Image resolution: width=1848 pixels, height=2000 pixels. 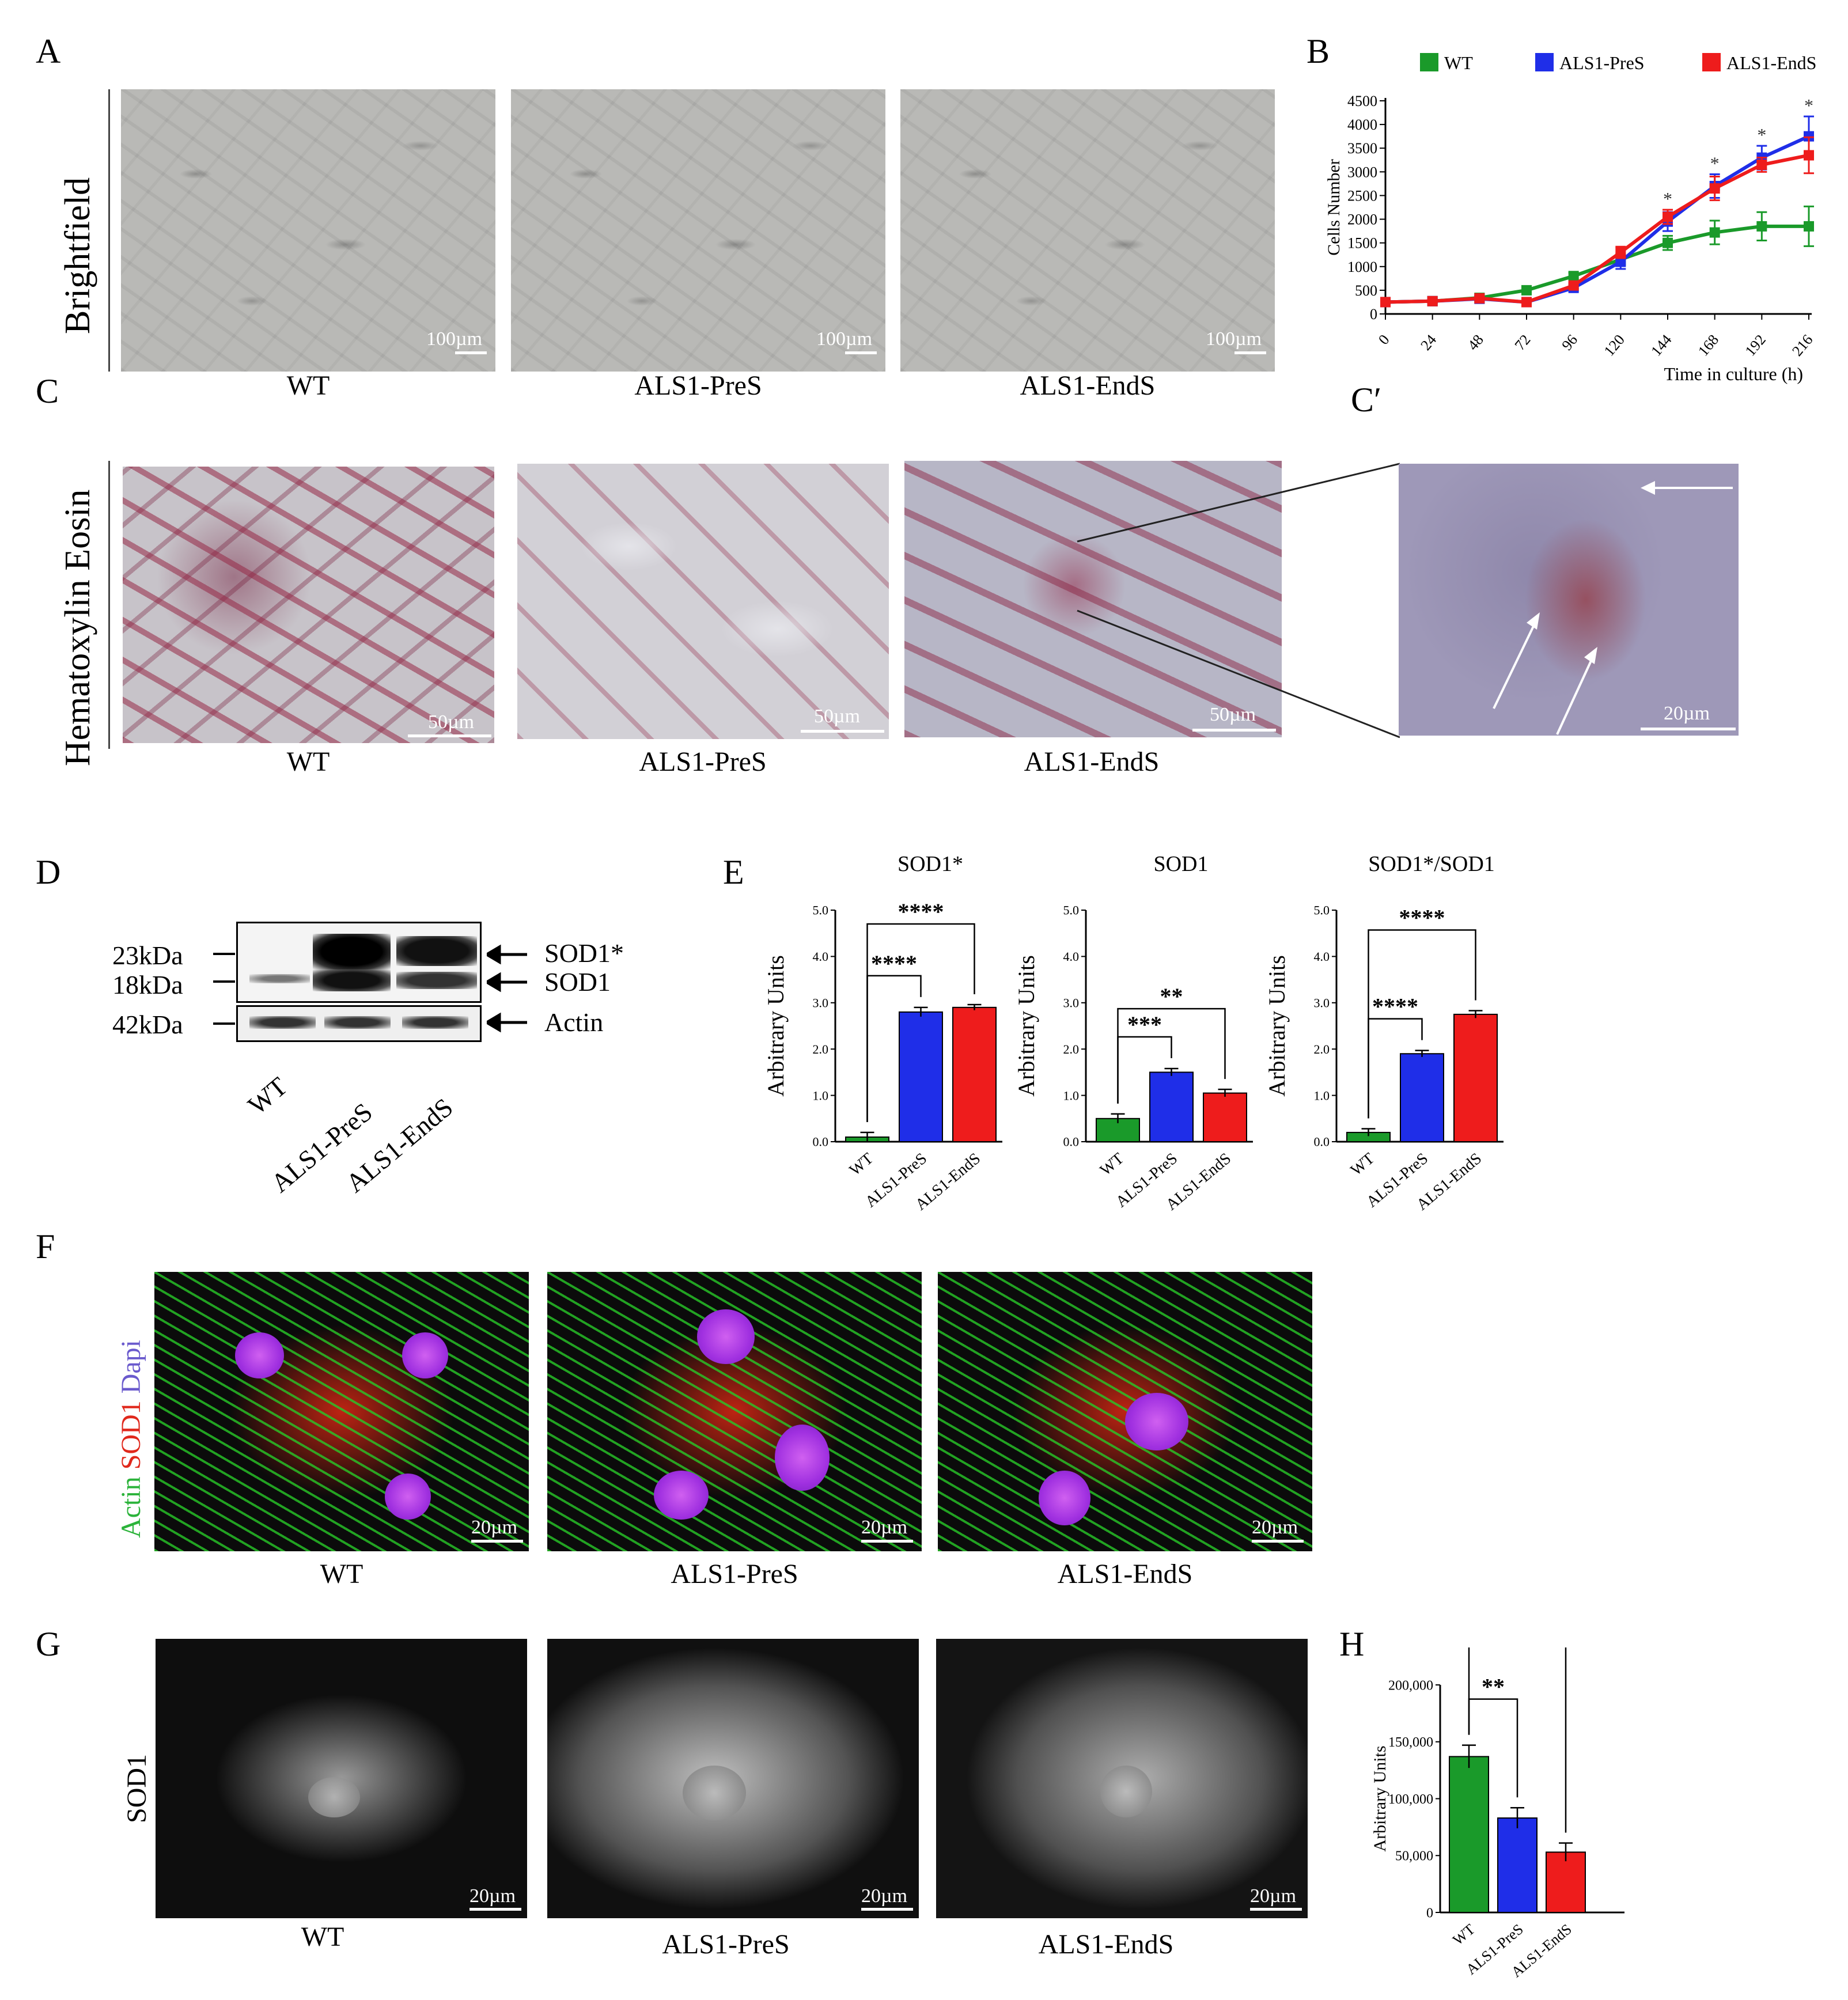 What do you see at coordinates (1333, 207) in the screenshot?
I see `y-axis-label: Cells Number` at bounding box center [1333, 207].